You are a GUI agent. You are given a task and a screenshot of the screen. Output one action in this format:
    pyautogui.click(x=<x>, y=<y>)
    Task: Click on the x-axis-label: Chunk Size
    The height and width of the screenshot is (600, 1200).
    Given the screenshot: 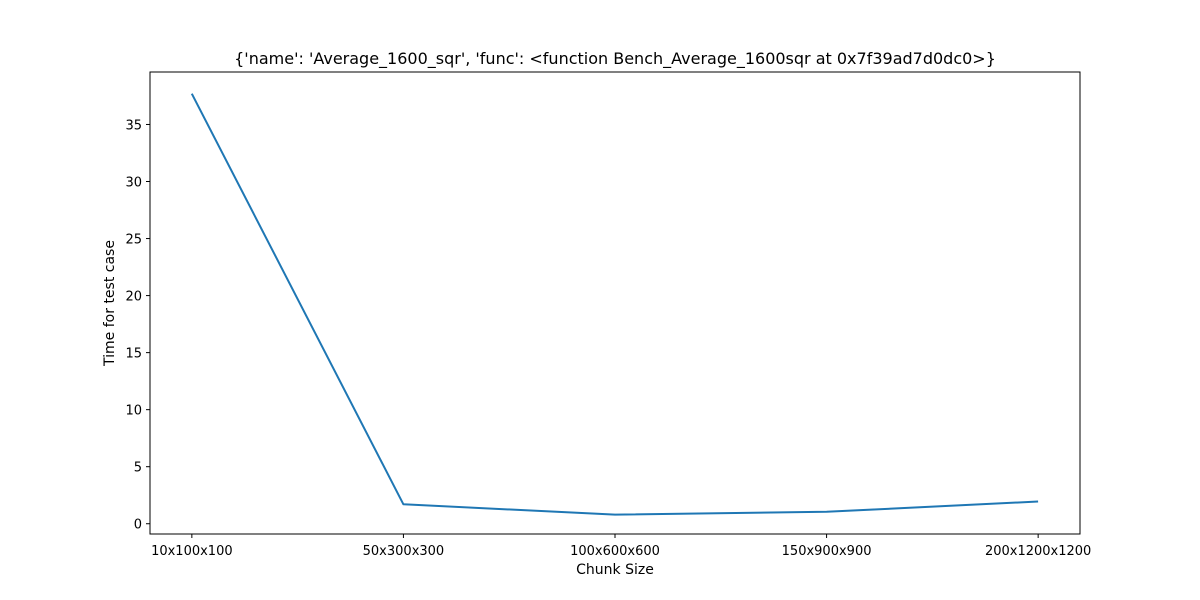 What is the action you would take?
    pyautogui.click(x=615, y=570)
    